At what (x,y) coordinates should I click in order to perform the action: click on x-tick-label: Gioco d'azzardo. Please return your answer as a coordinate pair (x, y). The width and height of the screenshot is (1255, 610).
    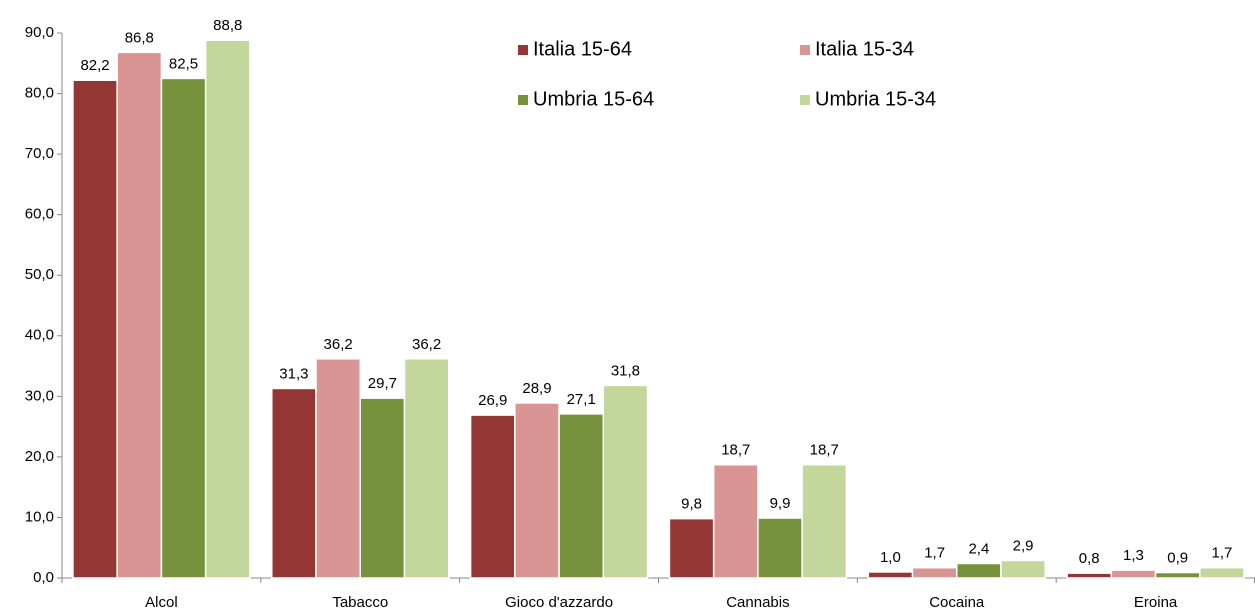
    Looking at the image, I should click on (559, 602).